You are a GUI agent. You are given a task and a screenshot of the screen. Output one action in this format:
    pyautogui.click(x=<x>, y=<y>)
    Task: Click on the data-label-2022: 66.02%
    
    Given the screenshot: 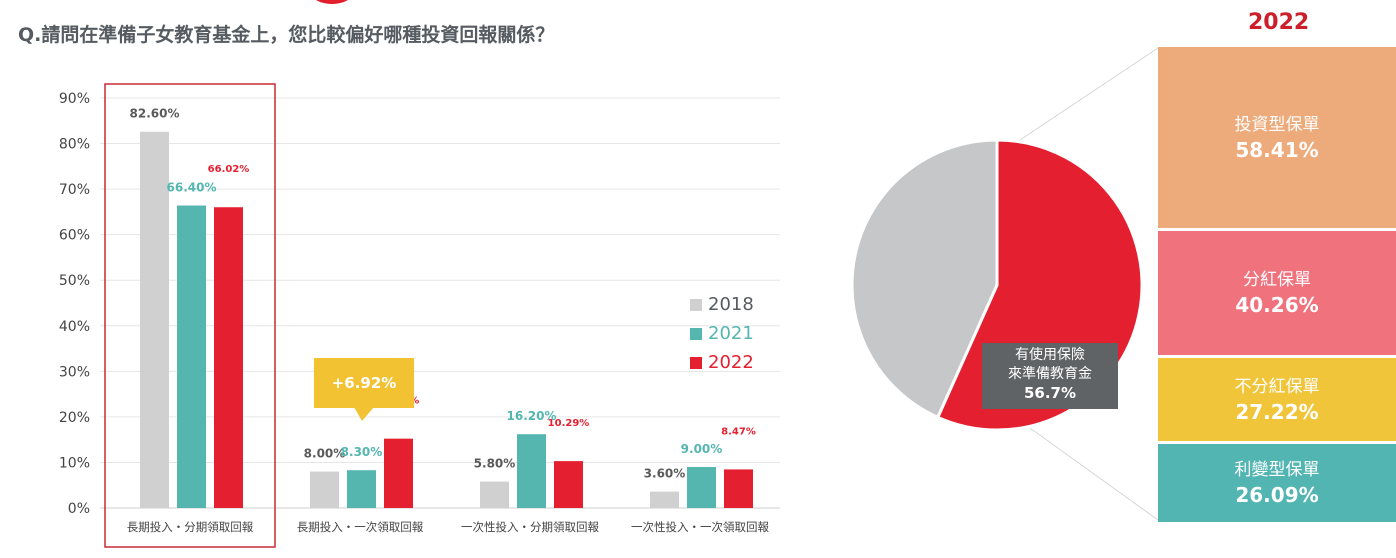 What is the action you would take?
    pyautogui.click(x=229, y=169)
    